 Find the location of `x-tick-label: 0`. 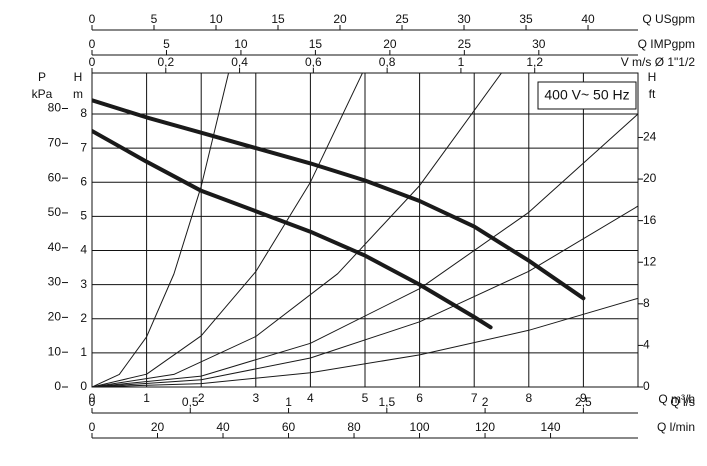

x-tick-label: 0 is located at coordinates (92, 398).